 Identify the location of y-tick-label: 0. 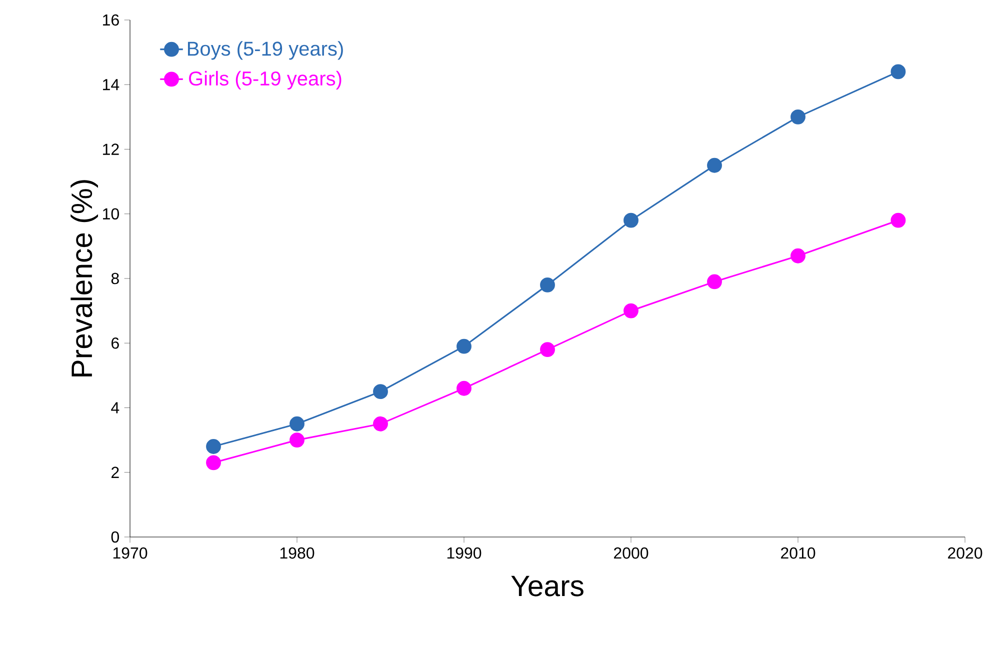
(115, 537).